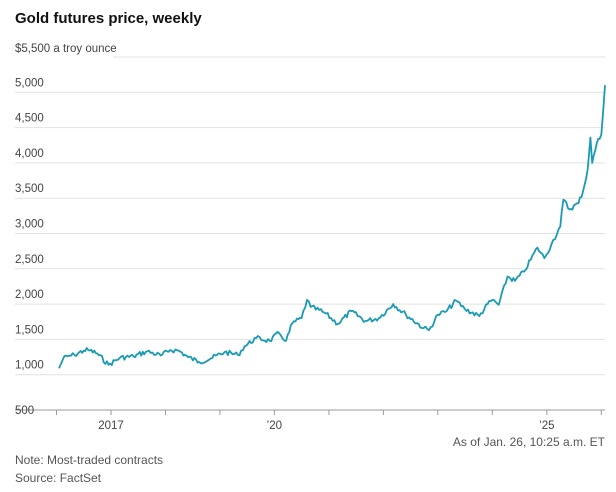 The width and height of the screenshot is (616, 492). I want to click on x-tick-label-0: 2017, so click(111, 426).